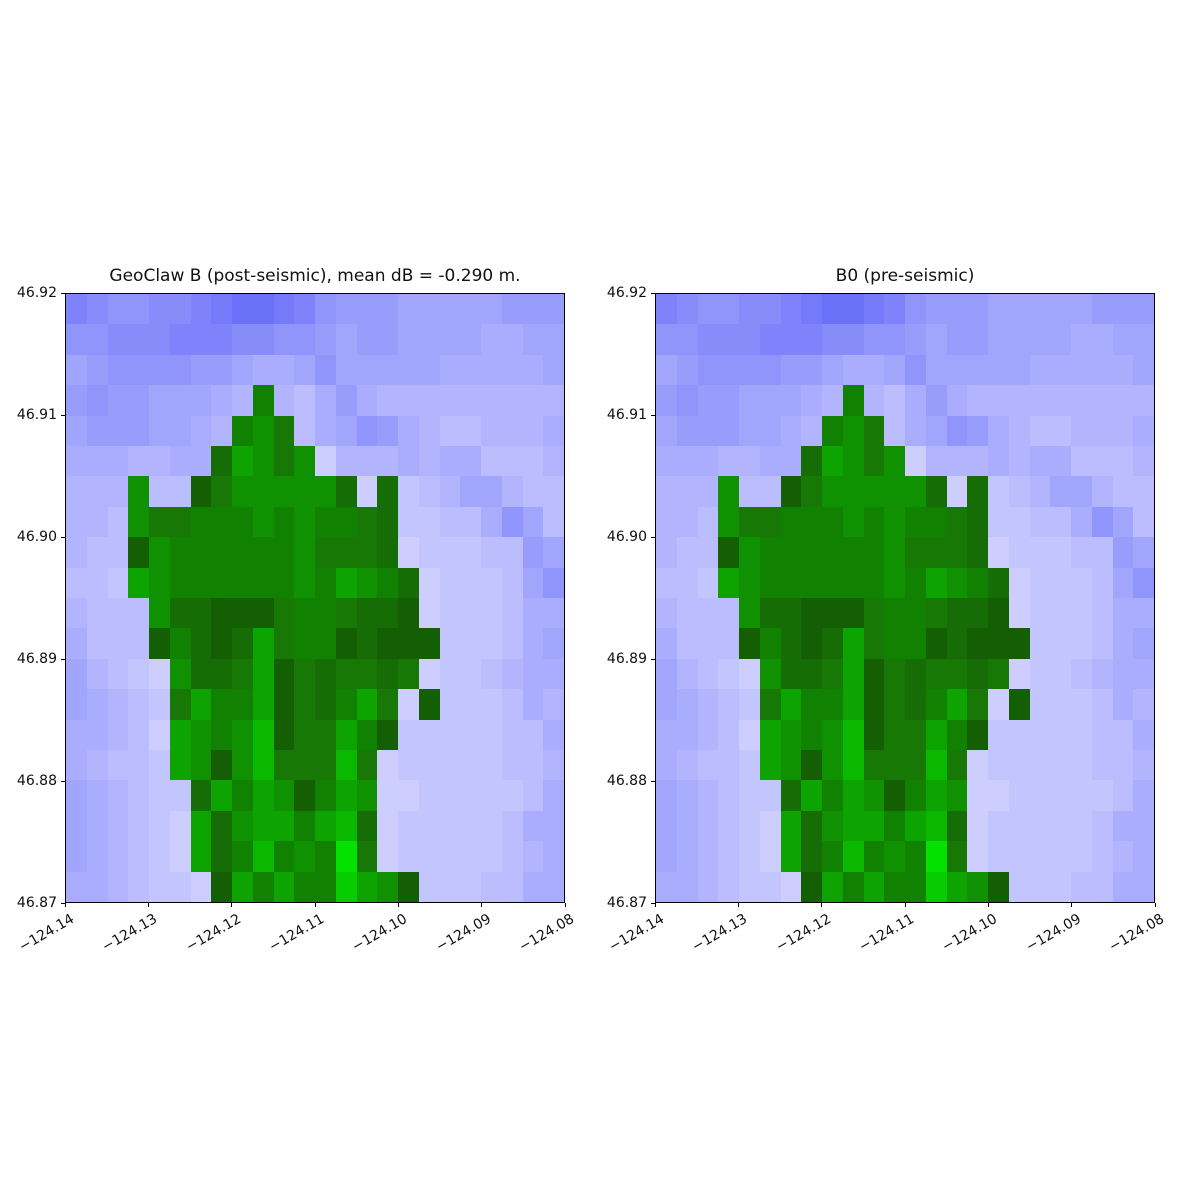  What do you see at coordinates (398, 905) in the screenshot?
I see `x-tick-mark` at bounding box center [398, 905].